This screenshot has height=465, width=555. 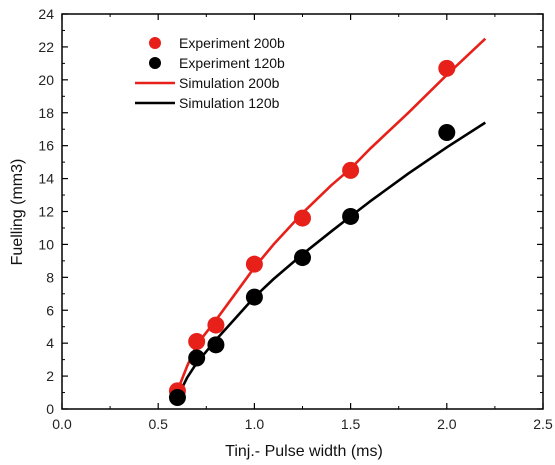 What do you see at coordinates (46, 244) in the screenshot?
I see `y-tick-label: 10` at bounding box center [46, 244].